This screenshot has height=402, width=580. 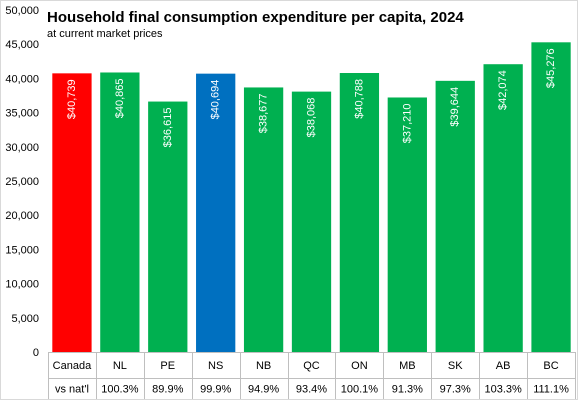 What do you see at coordinates (503, 390) in the screenshot?
I see `vs-national-value: 103.3%` at bounding box center [503, 390].